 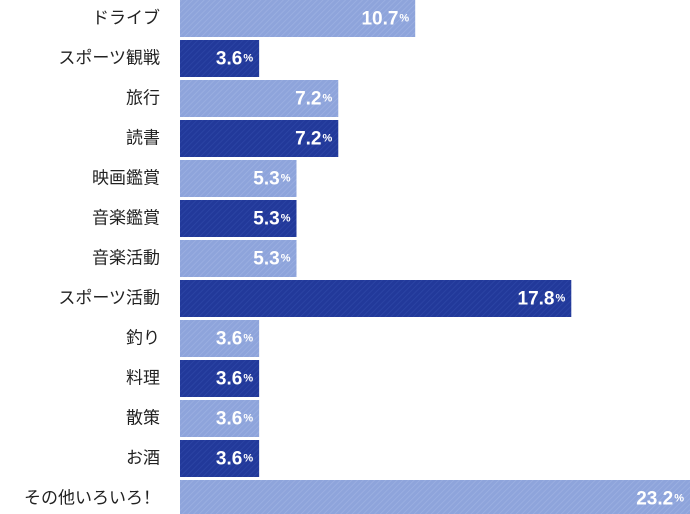 What do you see at coordinates (126, 219) in the screenshot?
I see `category-label: 音楽鑑賞` at bounding box center [126, 219].